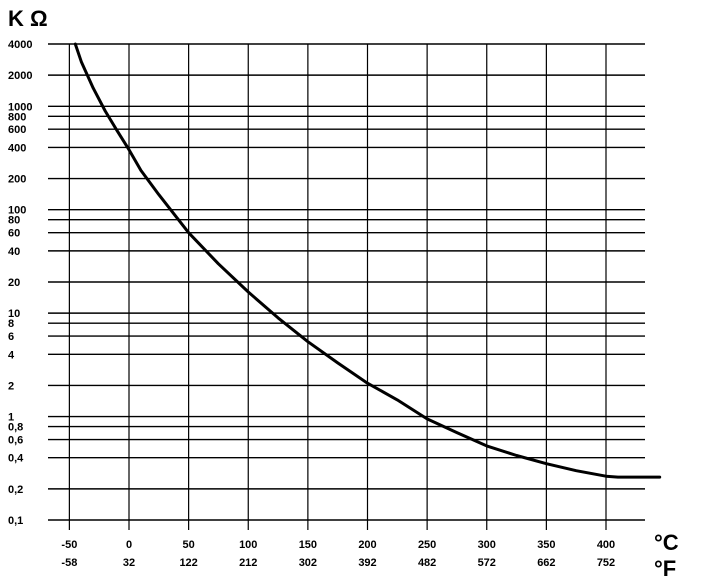  I want to click on y-tick-label: 20, so click(14, 283).